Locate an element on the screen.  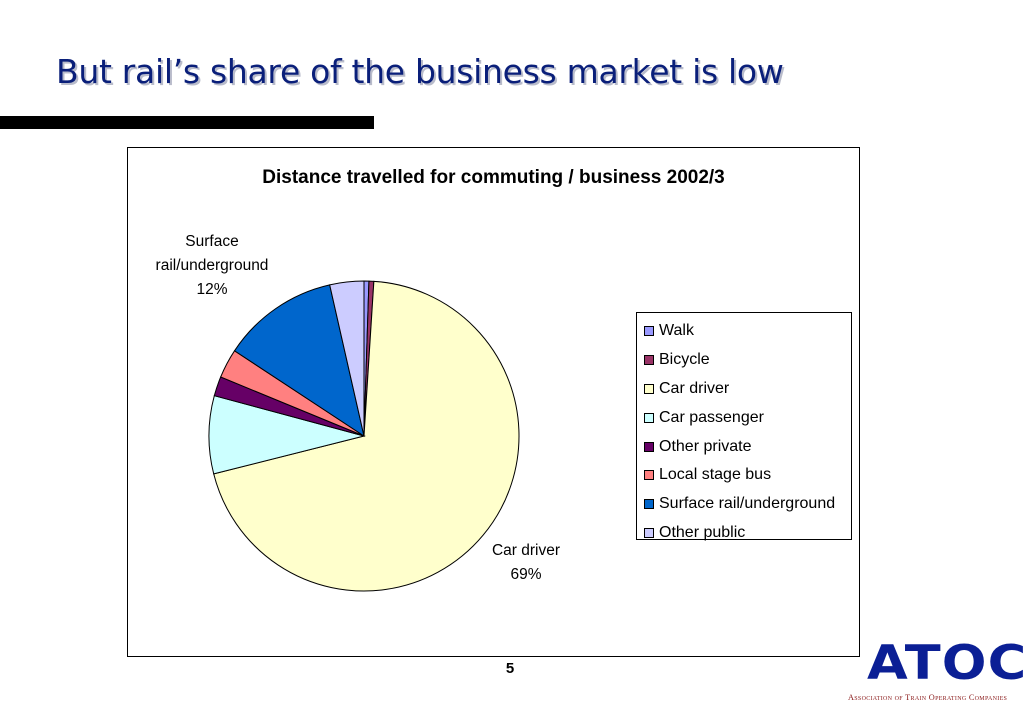
data-label-surface-rail: Surface rail/underground 12% is located at coordinates (212, 266).